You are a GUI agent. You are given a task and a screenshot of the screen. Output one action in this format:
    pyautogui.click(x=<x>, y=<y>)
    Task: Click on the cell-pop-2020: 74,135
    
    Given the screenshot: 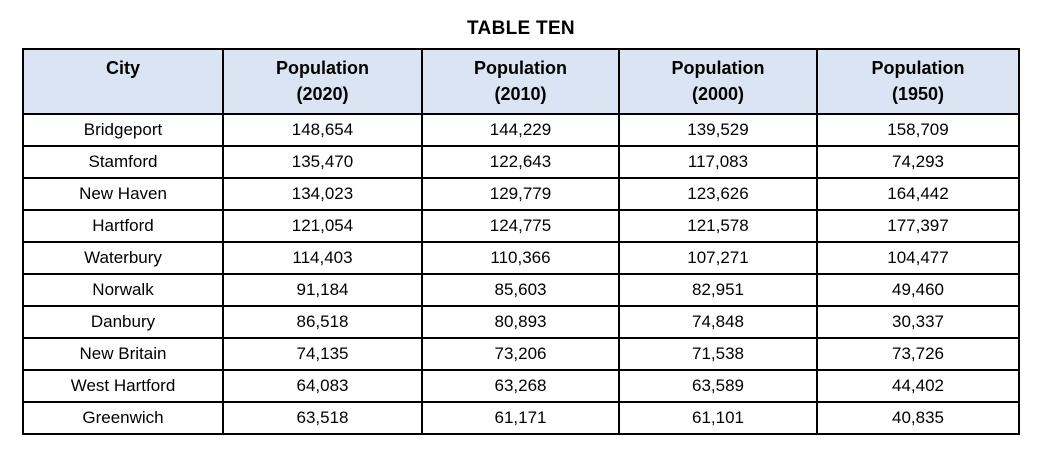 What is the action you would take?
    pyautogui.click(x=322, y=354)
    